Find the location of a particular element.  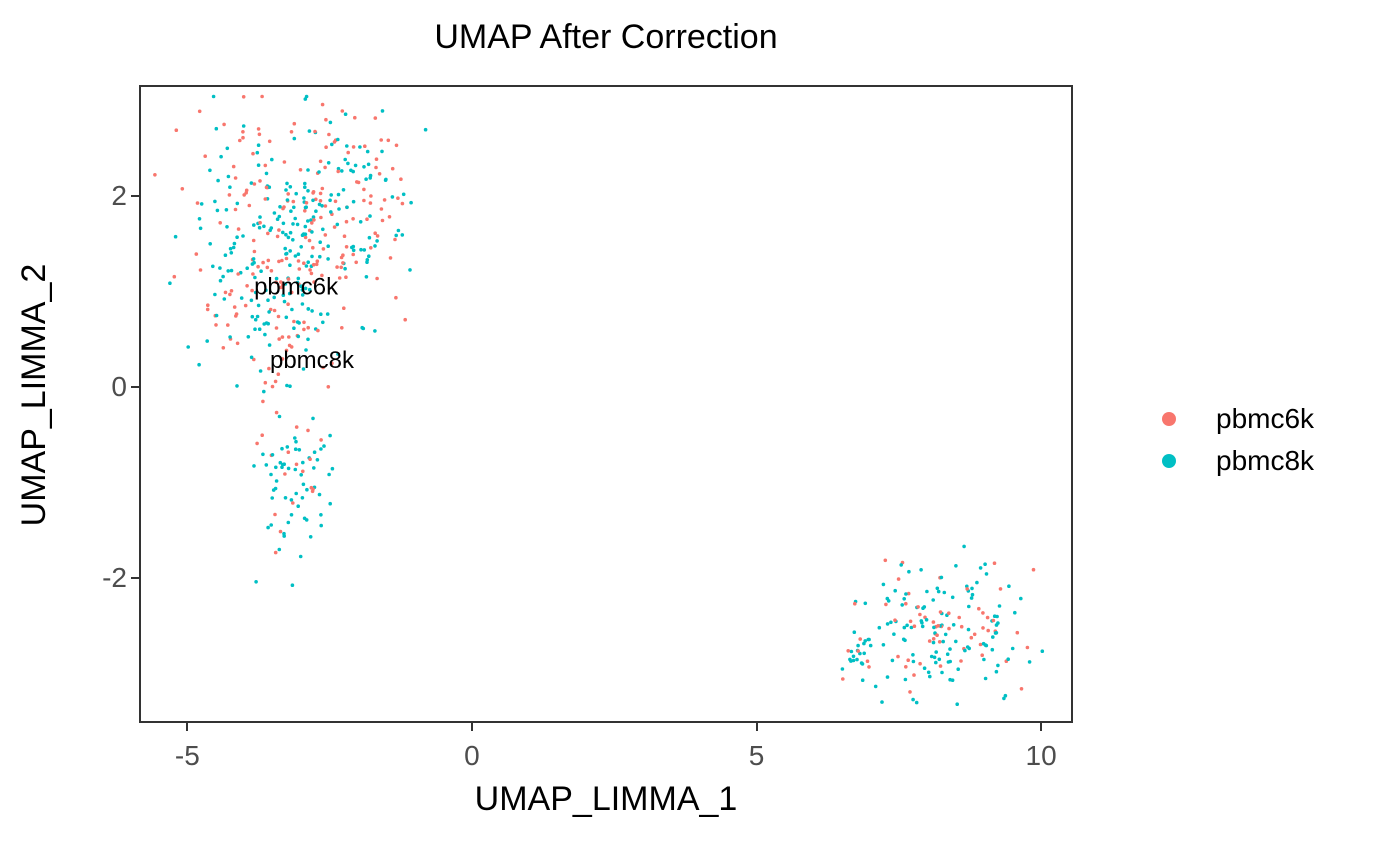

legend-label: pbmc8k is located at coordinates (1265, 460).